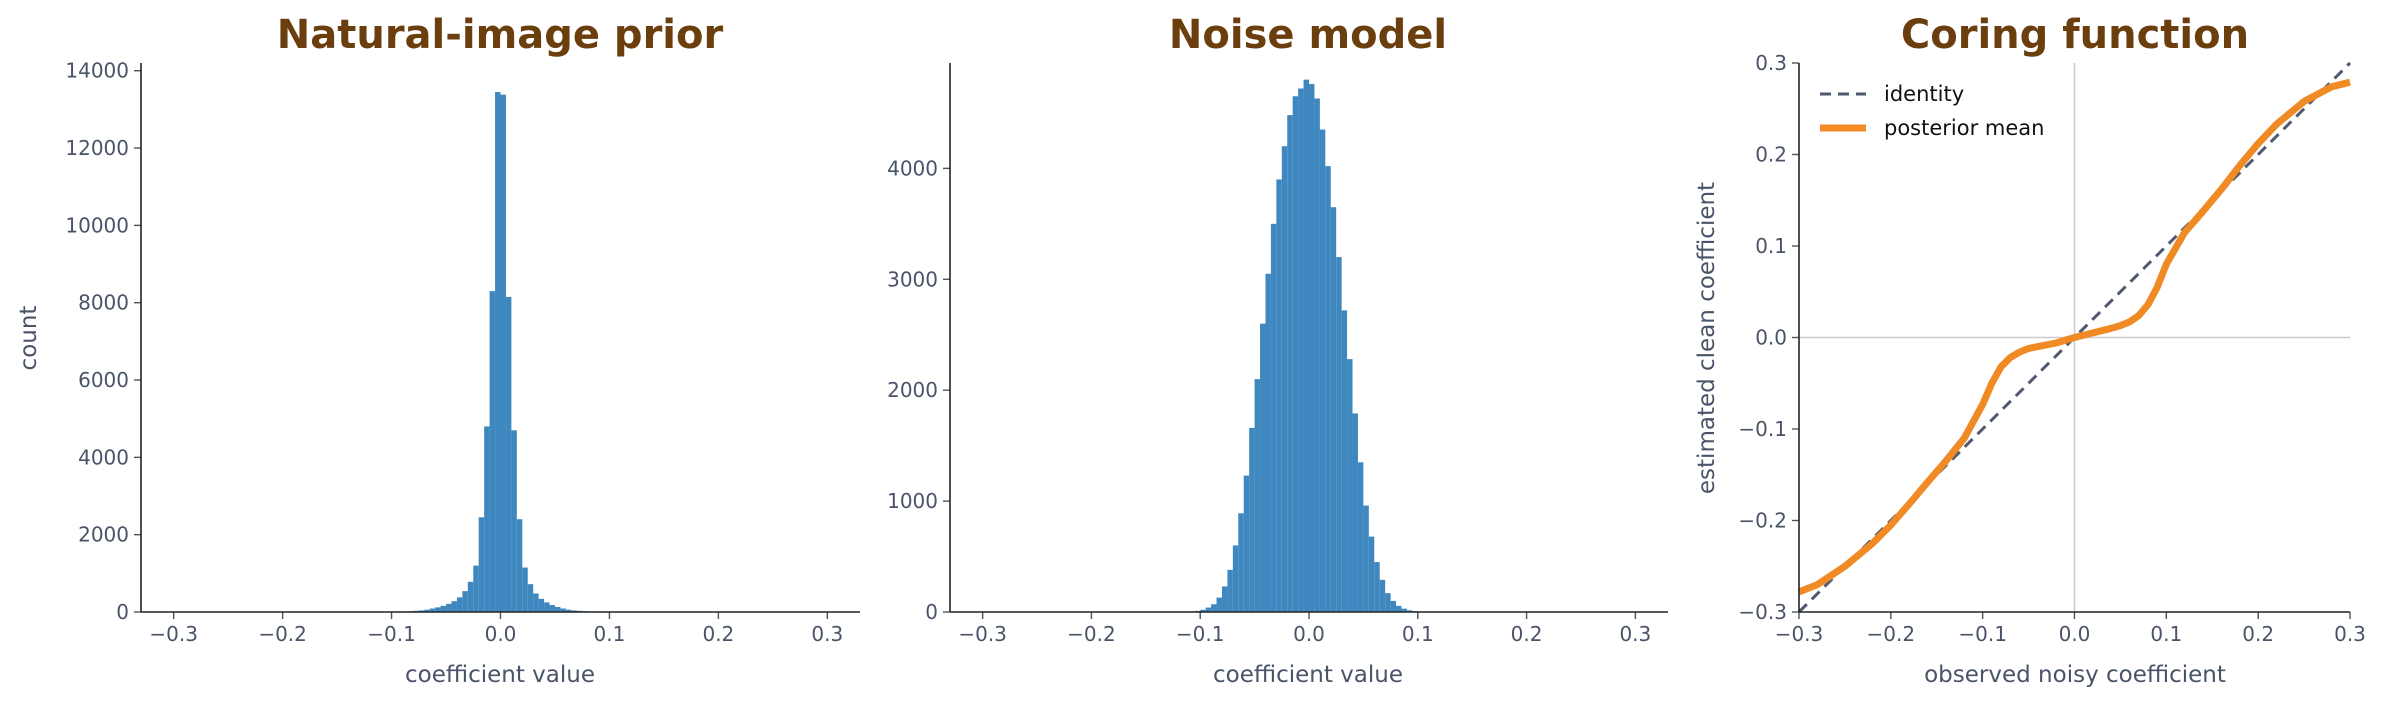  Describe the element at coordinates (1771, 63) in the screenshot. I see `y-tick-label: 0.3` at that location.